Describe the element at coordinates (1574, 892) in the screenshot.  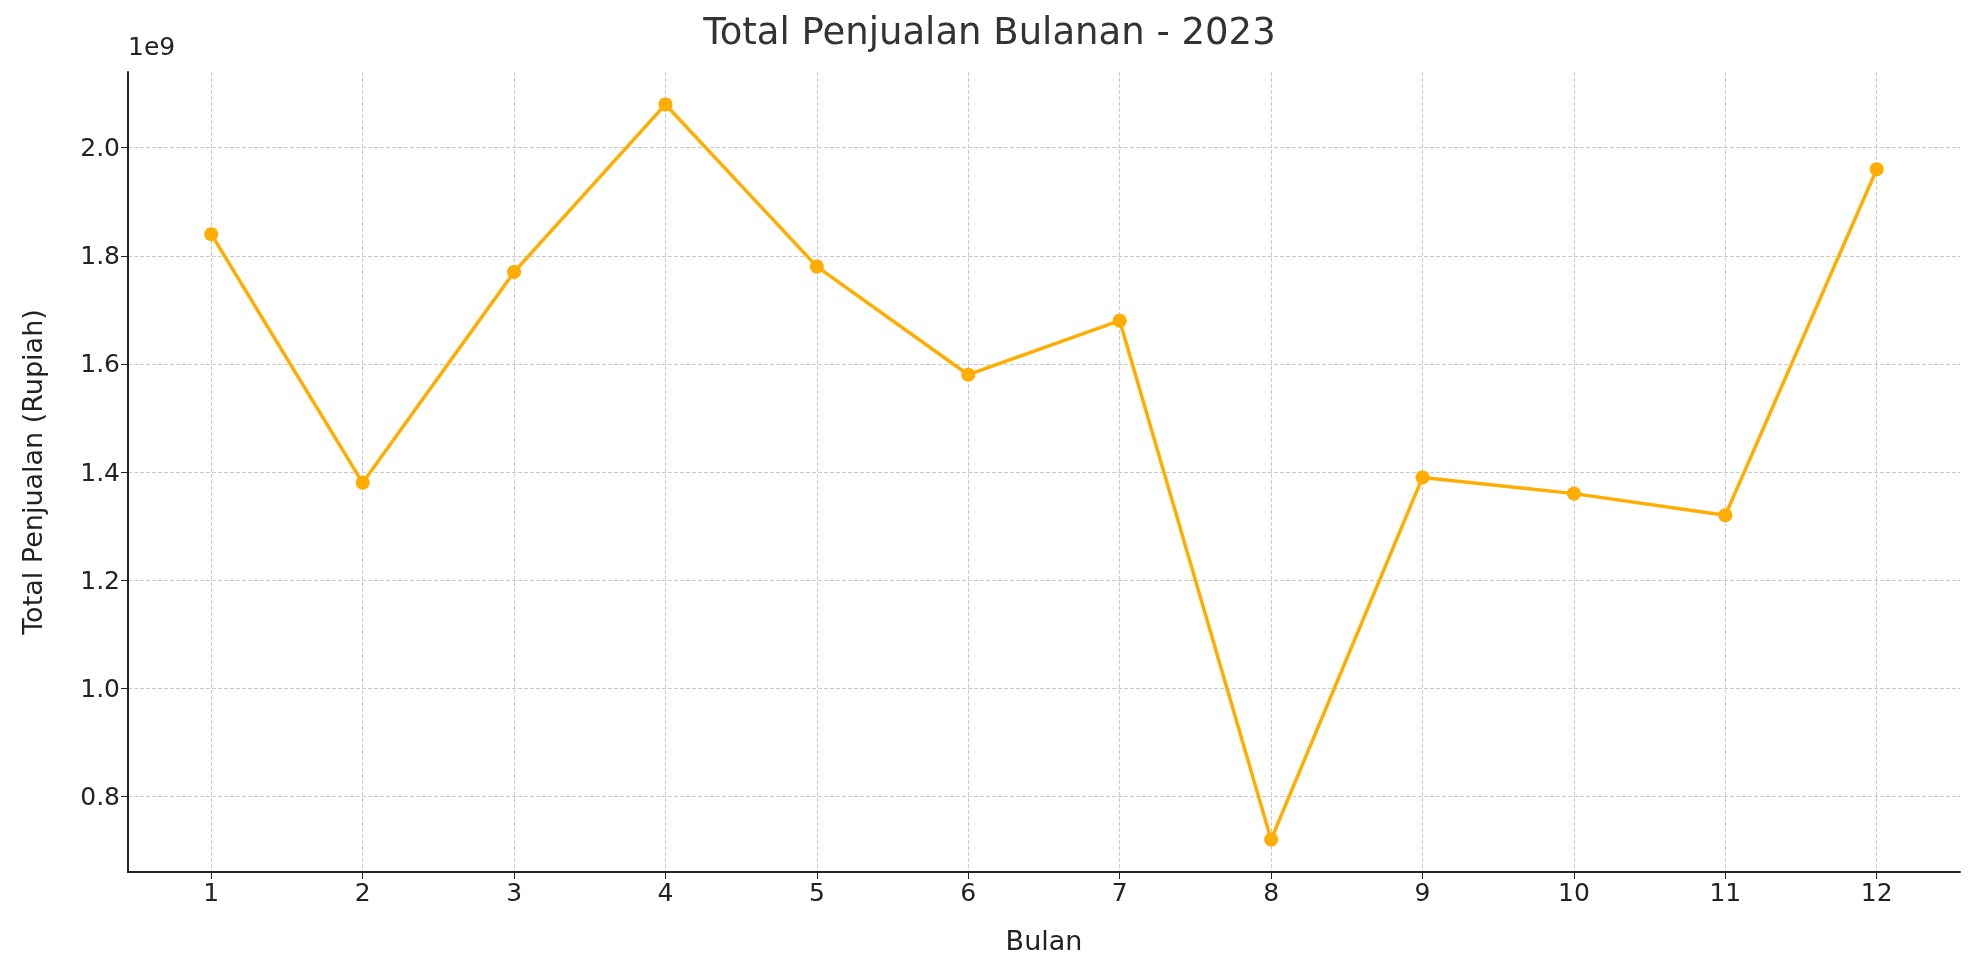
I see `x-tick-label: 10` at that location.